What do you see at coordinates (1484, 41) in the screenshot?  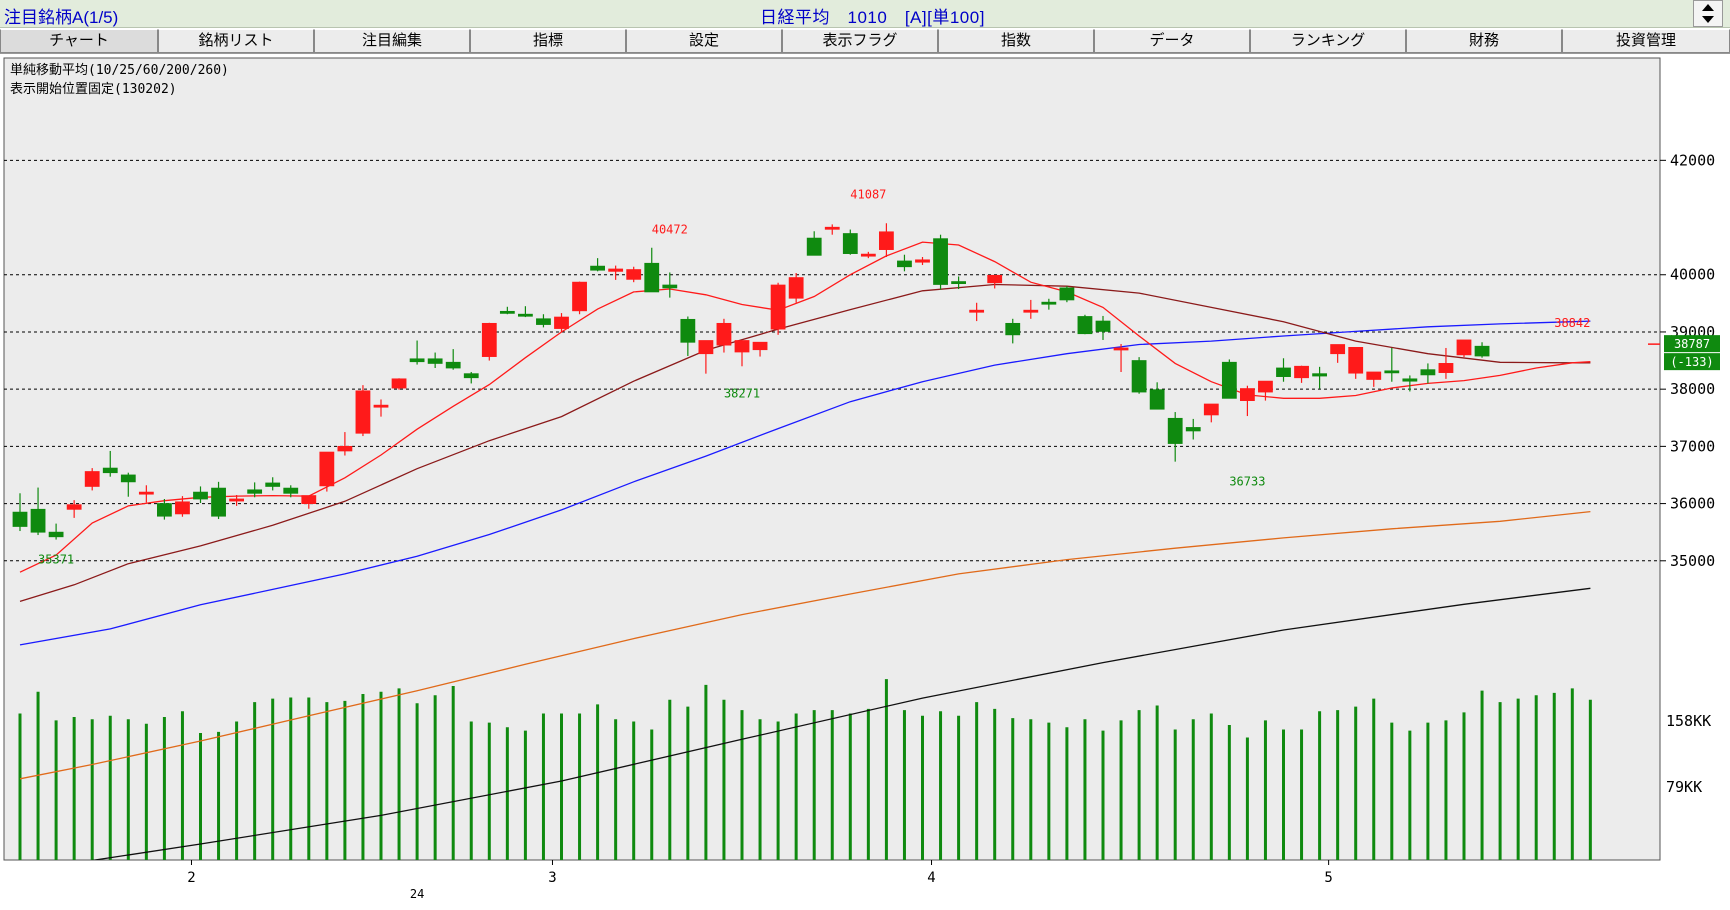 I see `tab-financials: 財務` at bounding box center [1484, 41].